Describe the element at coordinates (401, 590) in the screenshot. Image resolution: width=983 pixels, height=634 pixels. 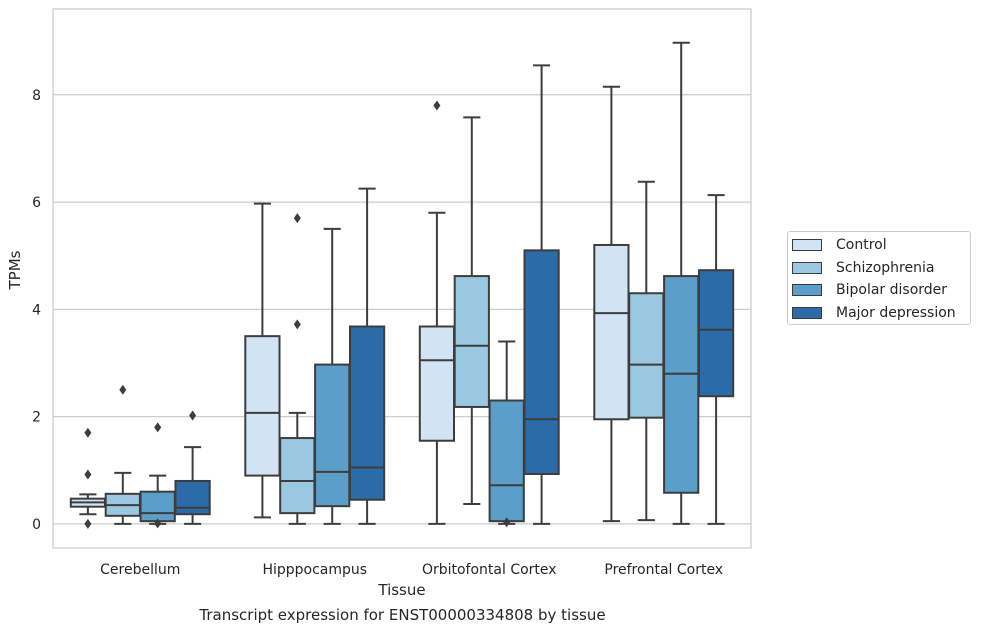
I see `x-axis-title: Tissue` at that location.